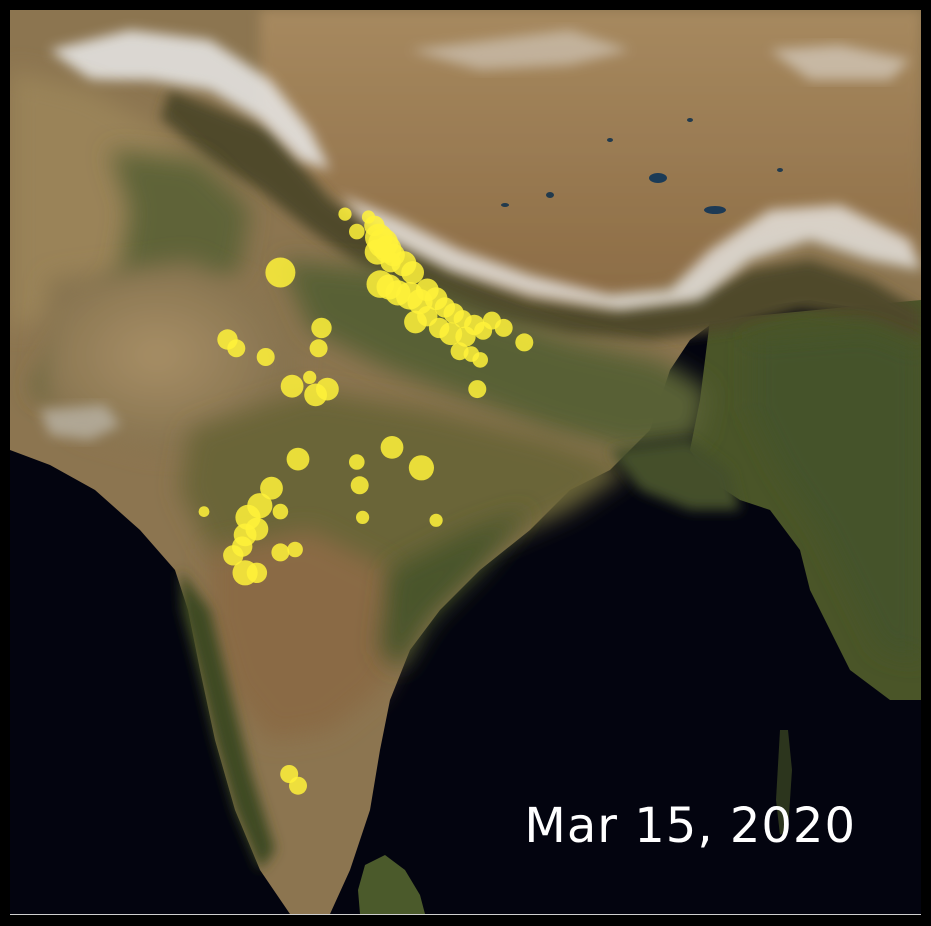 This screenshot has height=926, width=931. I want to click on thar-desert, so click(170, 355).